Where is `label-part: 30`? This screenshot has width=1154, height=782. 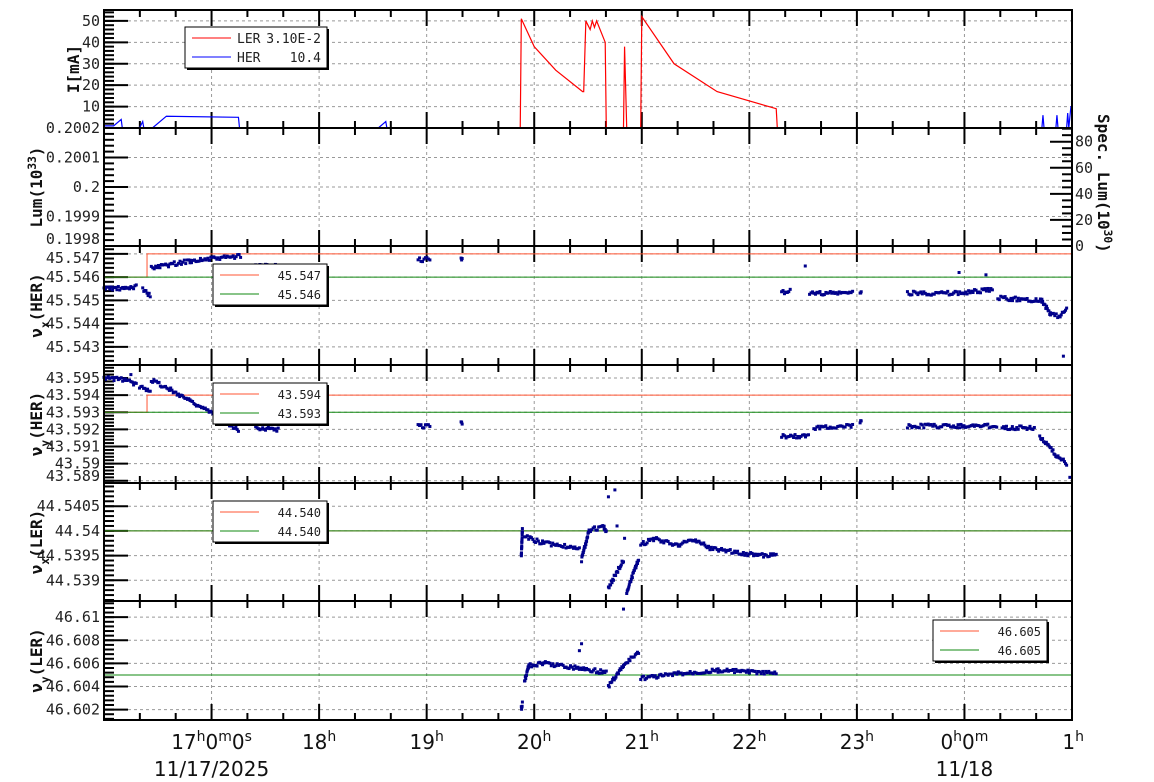 label-part: 30 is located at coordinates (1108, 237).